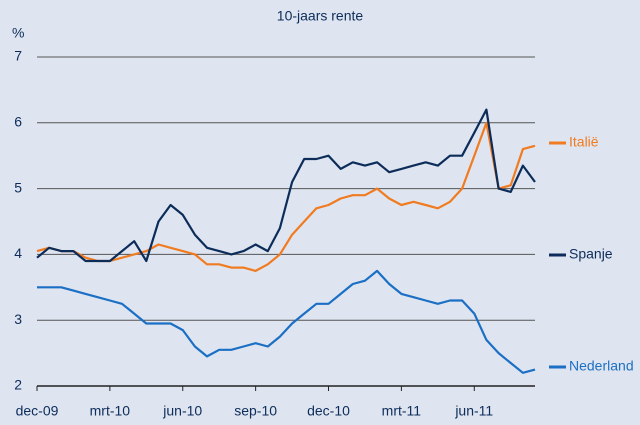 The image size is (640, 425). What do you see at coordinates (182, 411) in the screenshot?
I see `x-tick-label: jun-10` at bounding box center [182, 411].